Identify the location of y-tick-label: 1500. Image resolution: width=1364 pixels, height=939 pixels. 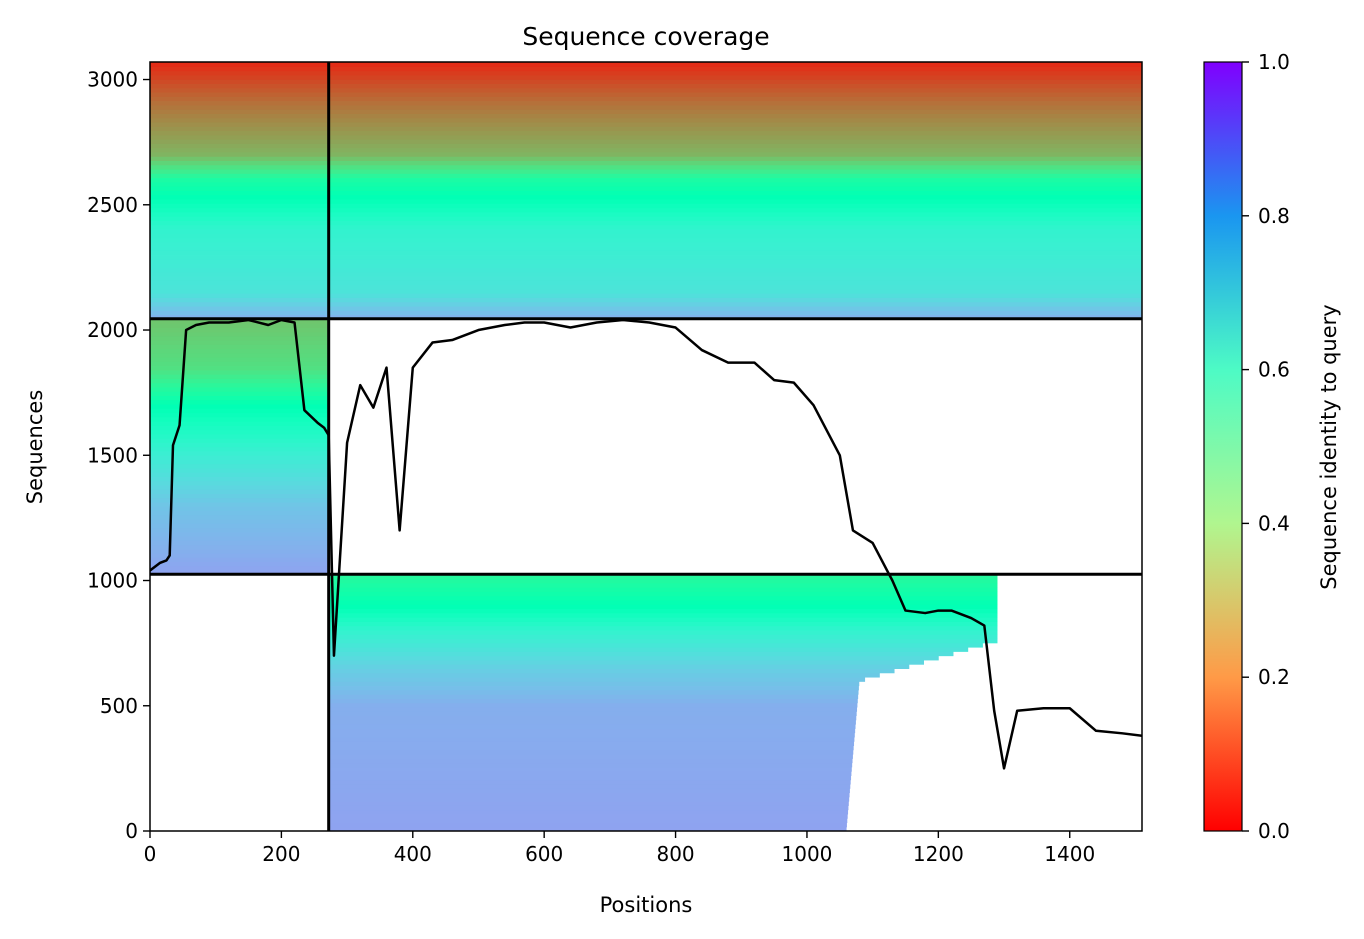
(112, 455).